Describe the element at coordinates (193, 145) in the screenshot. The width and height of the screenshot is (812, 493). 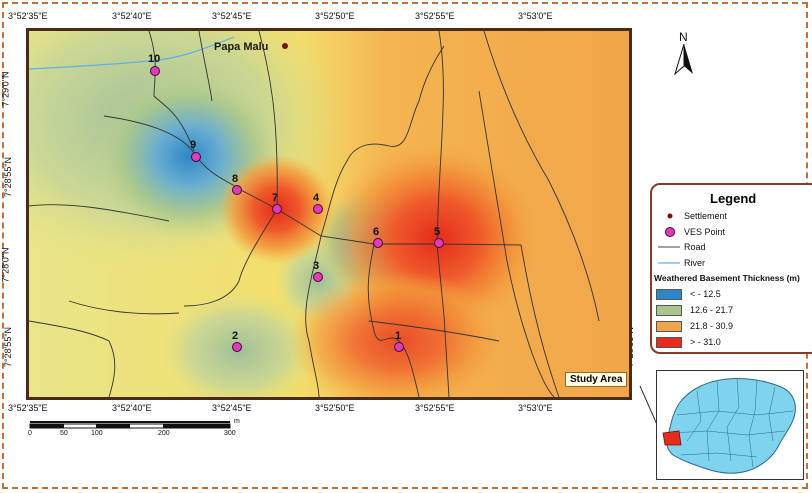
I see `svg-text: 9` at that location.